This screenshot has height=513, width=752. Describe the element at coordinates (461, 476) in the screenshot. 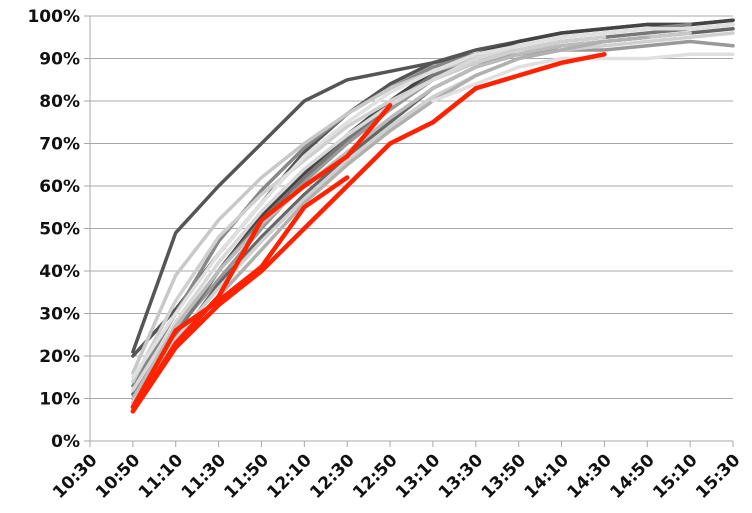

I see `x-tick-label: 13:30` at that location.